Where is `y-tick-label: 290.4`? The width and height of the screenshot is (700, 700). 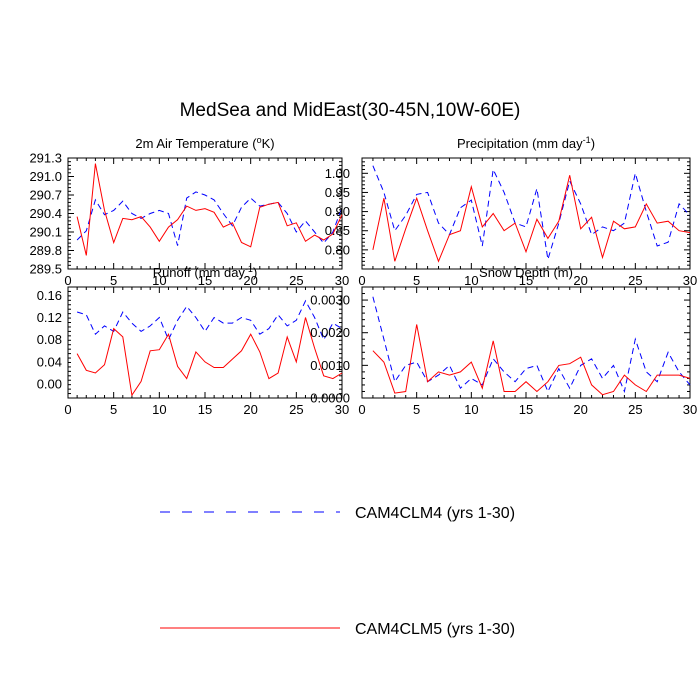 y-tick-label: 290.4 is located at coordinates (45, 213).